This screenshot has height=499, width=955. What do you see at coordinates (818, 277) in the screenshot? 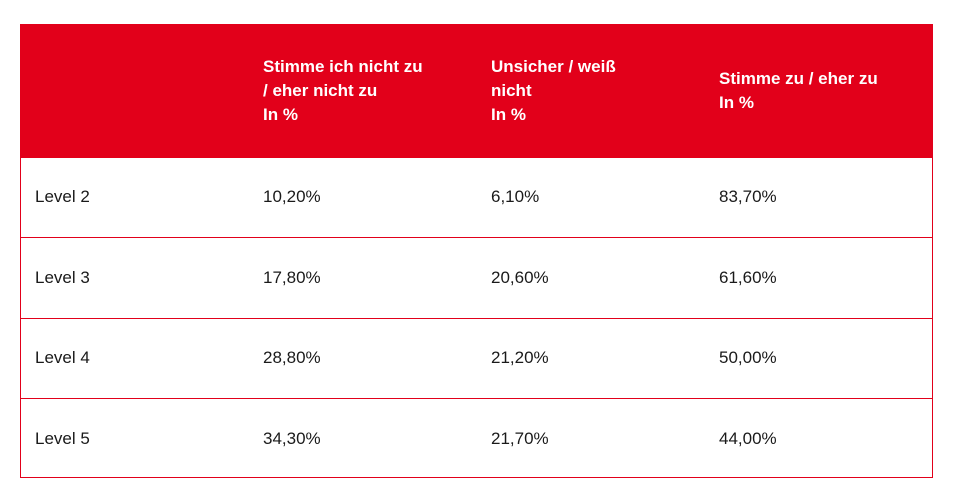
I see `cell-agree: 61,60%` at bounding box center [818, 277].